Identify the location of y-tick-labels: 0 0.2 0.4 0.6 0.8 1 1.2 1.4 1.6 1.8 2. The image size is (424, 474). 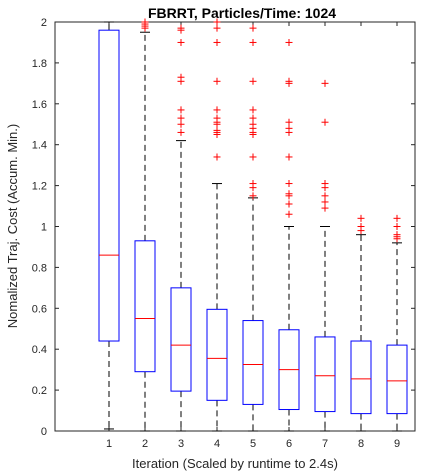
(39, 227).